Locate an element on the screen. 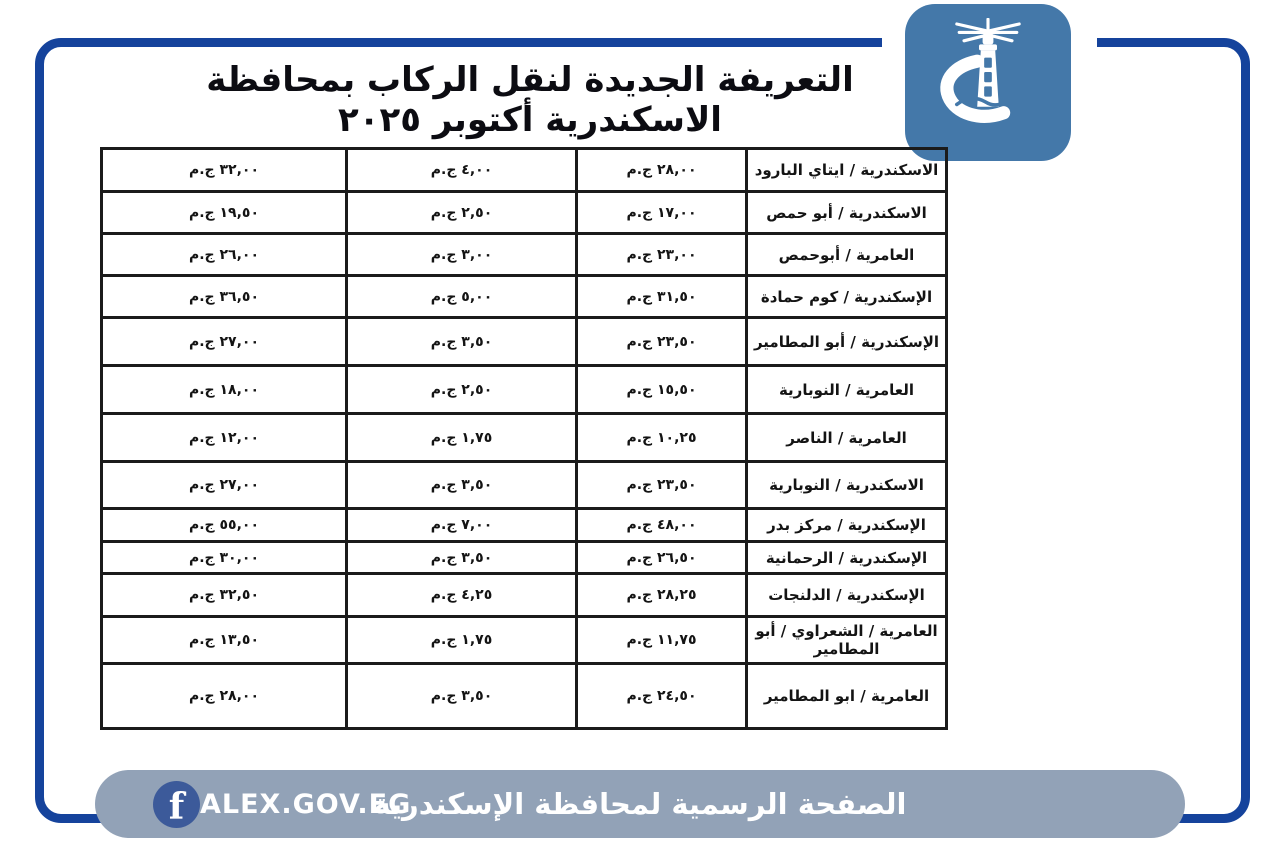 The height and width of the screenshot is (852, 1280). route-cell: الإسكندرية / أبو المطامير is located at coordinates (846, 341).